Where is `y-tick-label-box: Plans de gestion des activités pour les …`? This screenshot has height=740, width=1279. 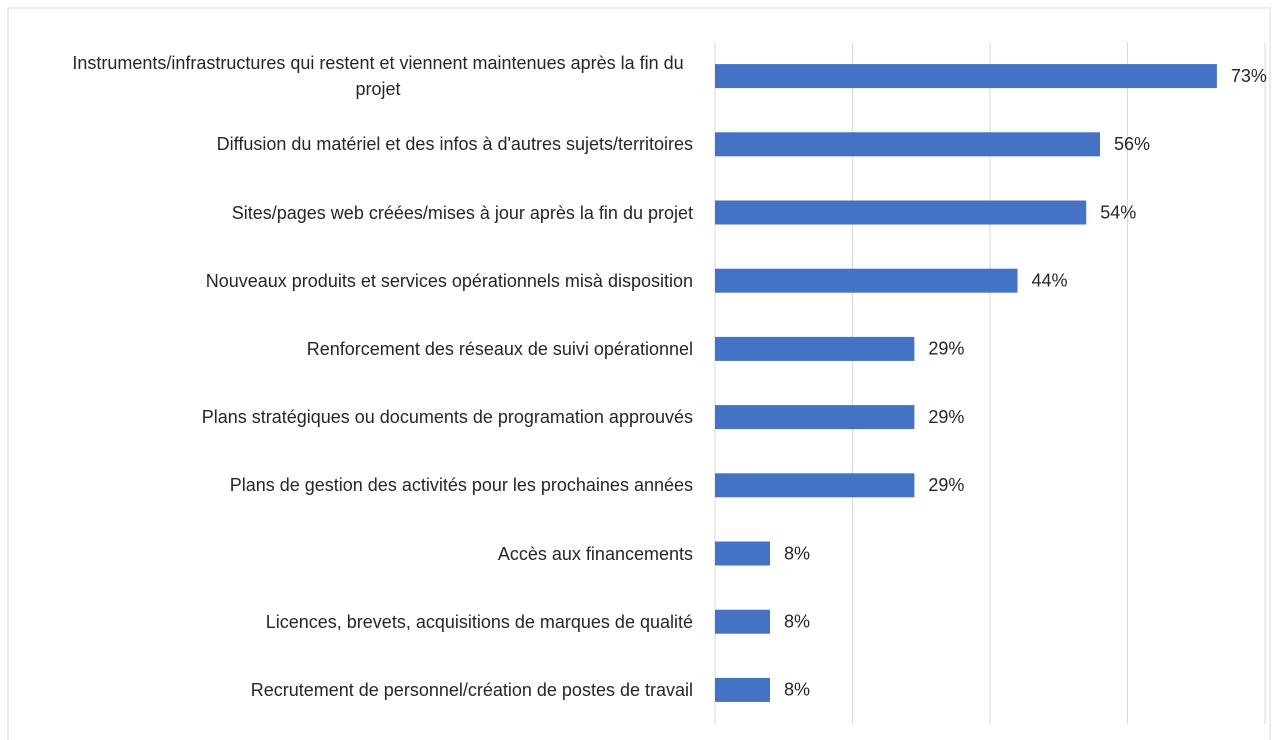
y-tick-label-box: Plans de gestion des activités pour les … is located at coordinates (461, 485).